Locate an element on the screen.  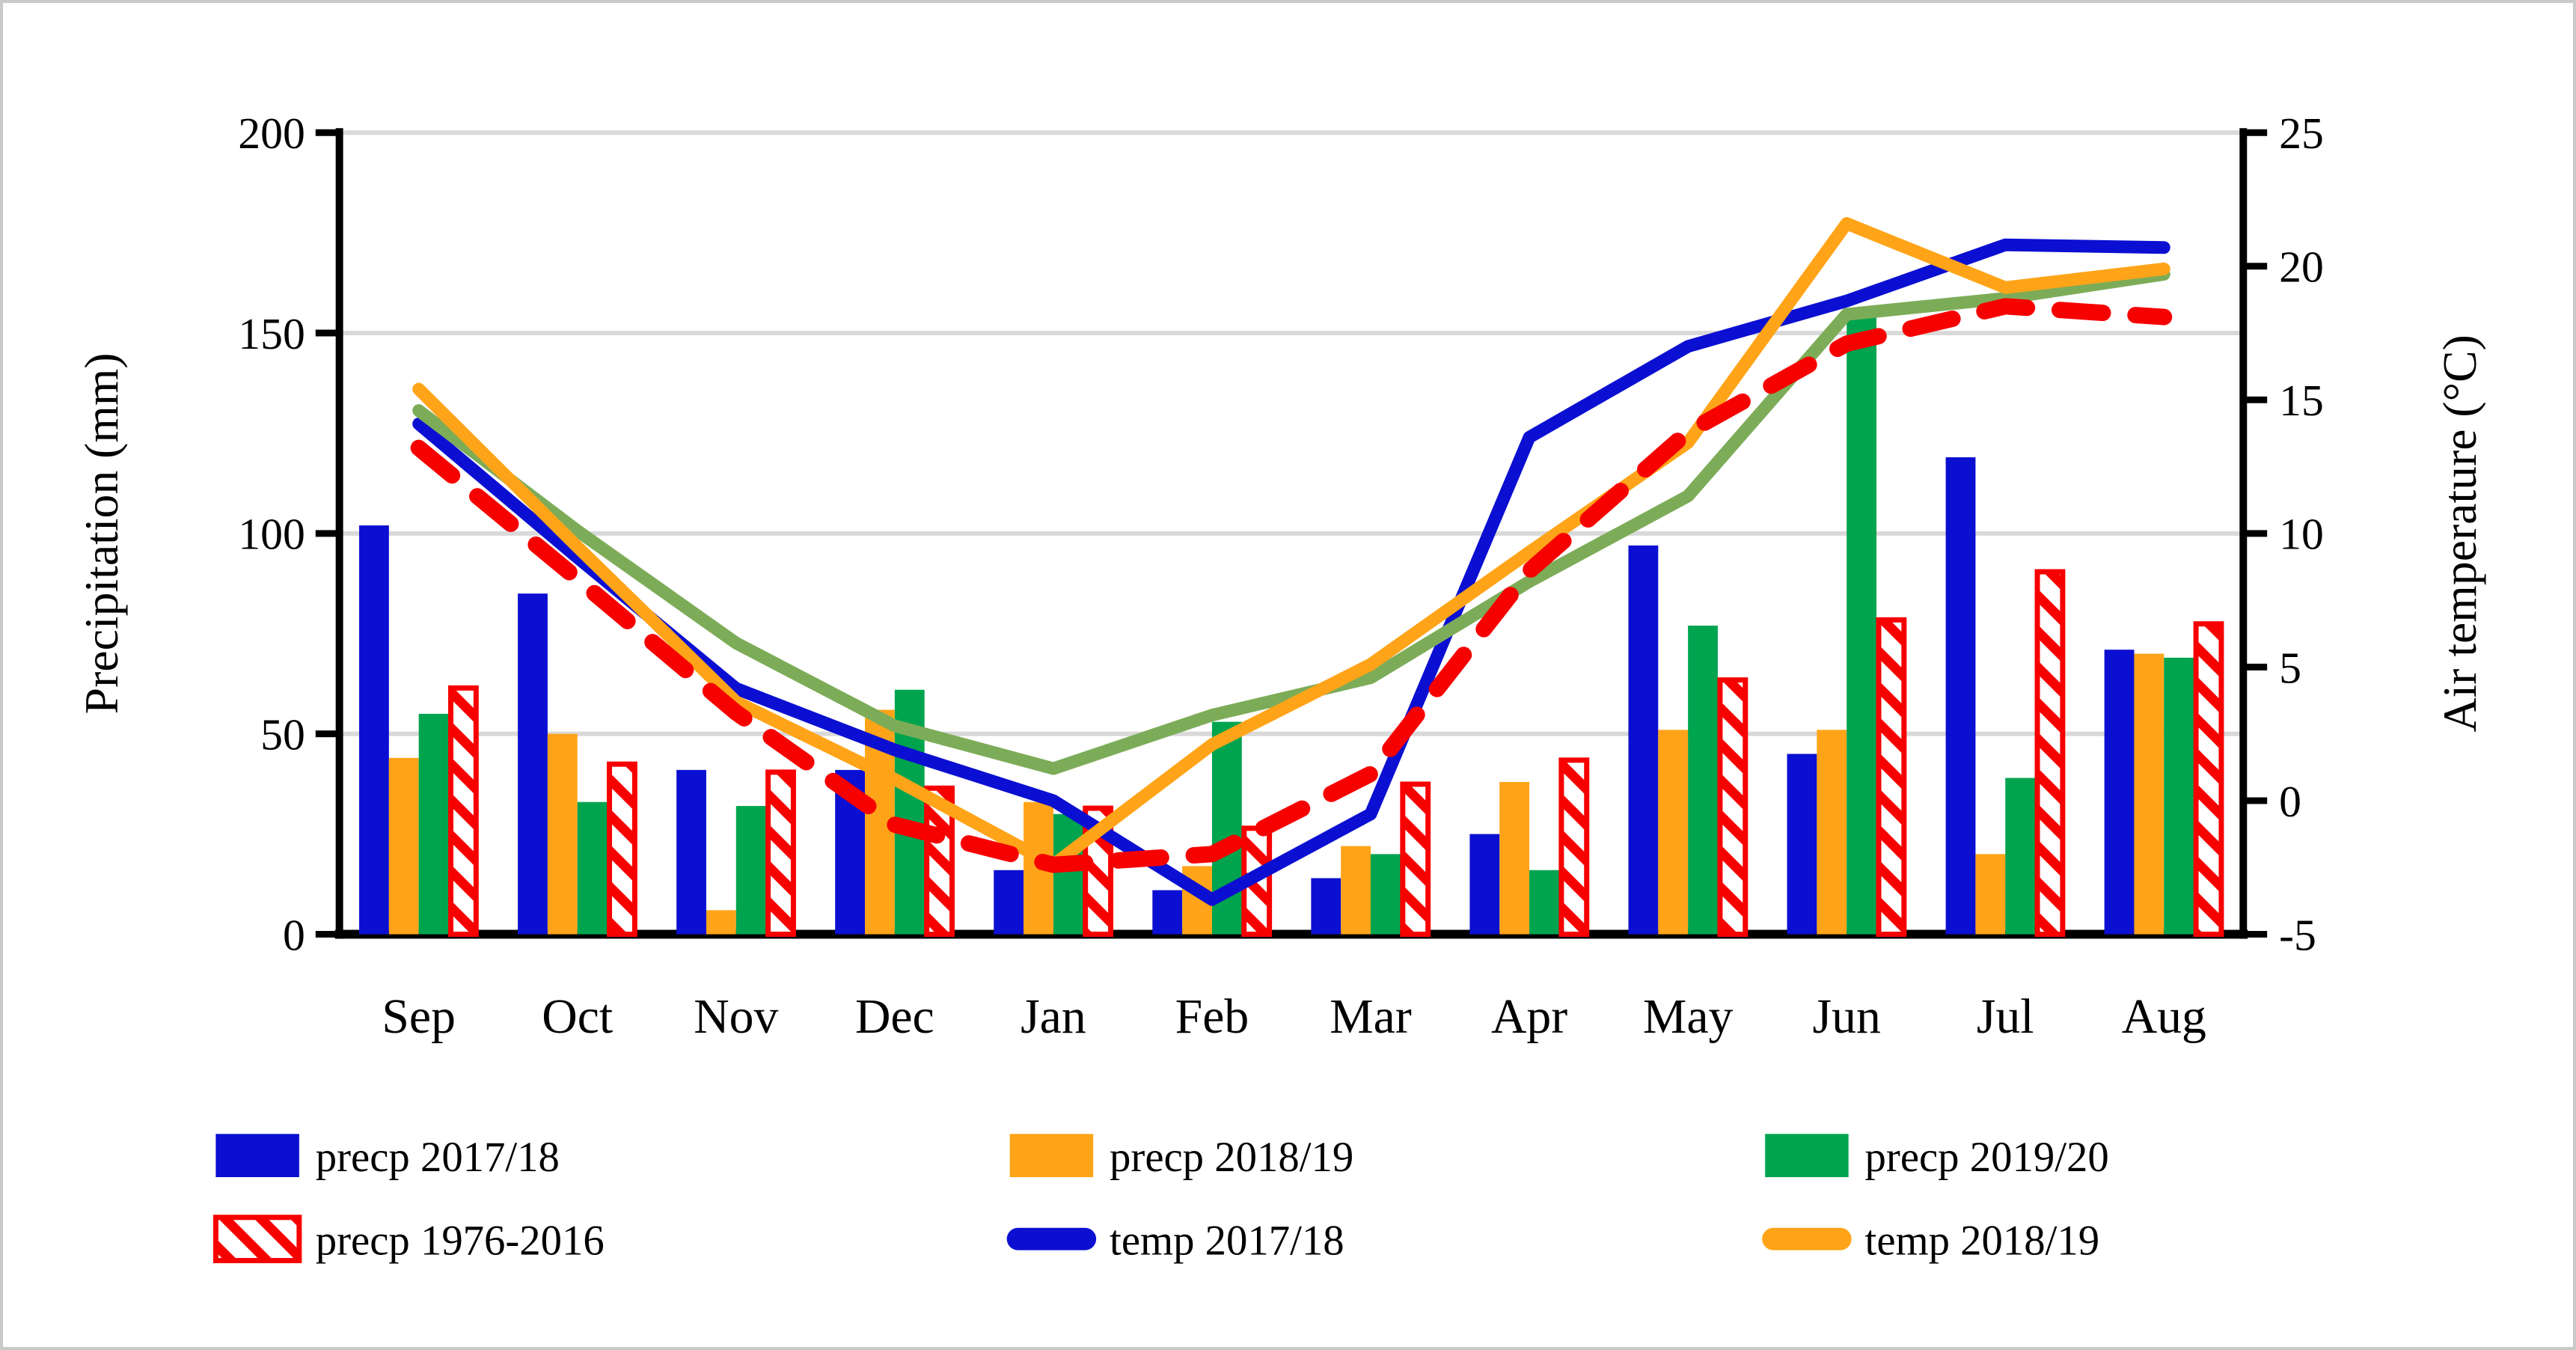
x-axis-label-Dec: Dec is located at coordinates (894, 1016).